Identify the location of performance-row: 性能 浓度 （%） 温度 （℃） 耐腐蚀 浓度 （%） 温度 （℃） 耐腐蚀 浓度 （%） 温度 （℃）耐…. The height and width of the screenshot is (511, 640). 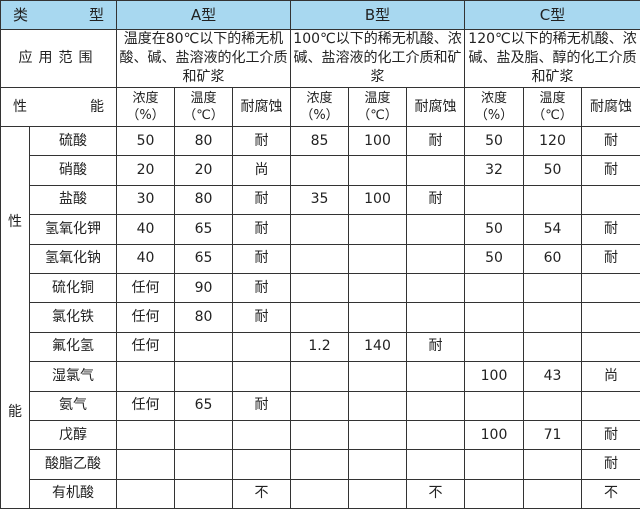
(320, 107).